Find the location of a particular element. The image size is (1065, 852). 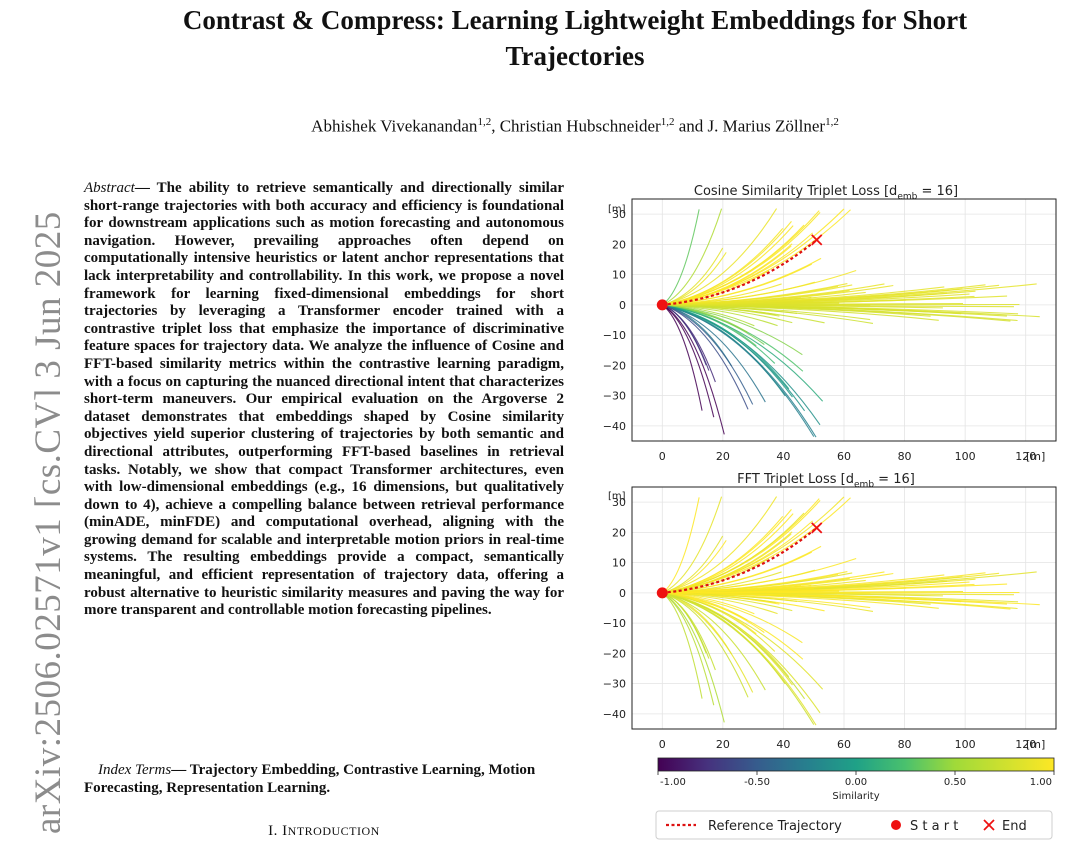

x-tick-label: 40 is located at coordinates (783, 456).